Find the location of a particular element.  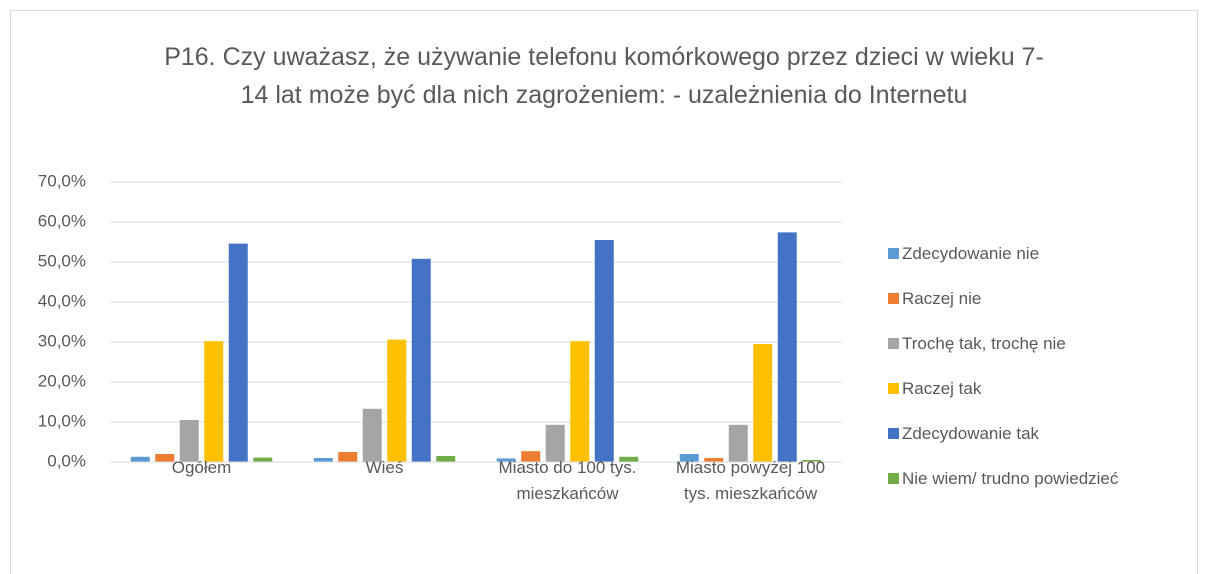

y-tick-label: 20,0% is located at coordinates (62, 380).